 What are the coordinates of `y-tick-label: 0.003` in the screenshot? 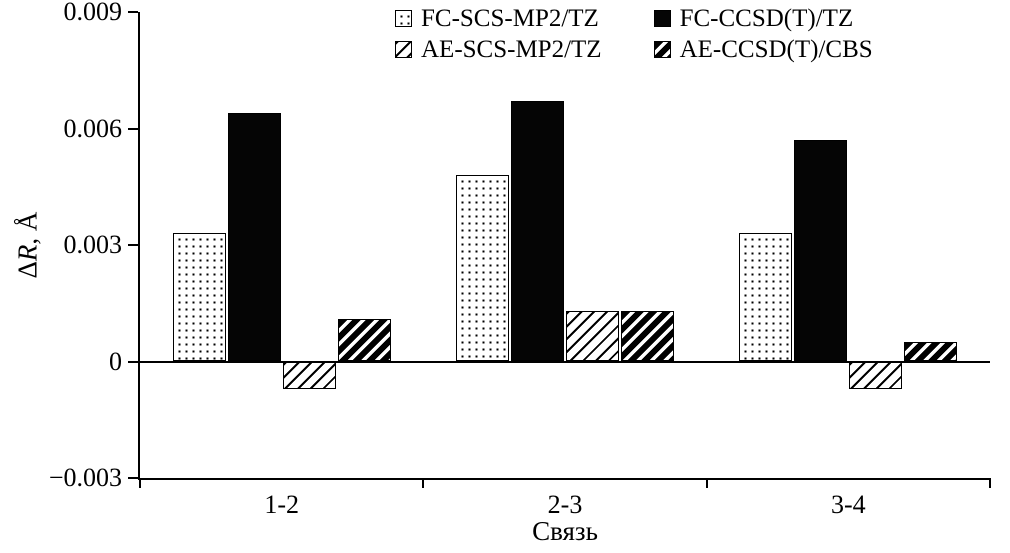 It's located at (93, 244).